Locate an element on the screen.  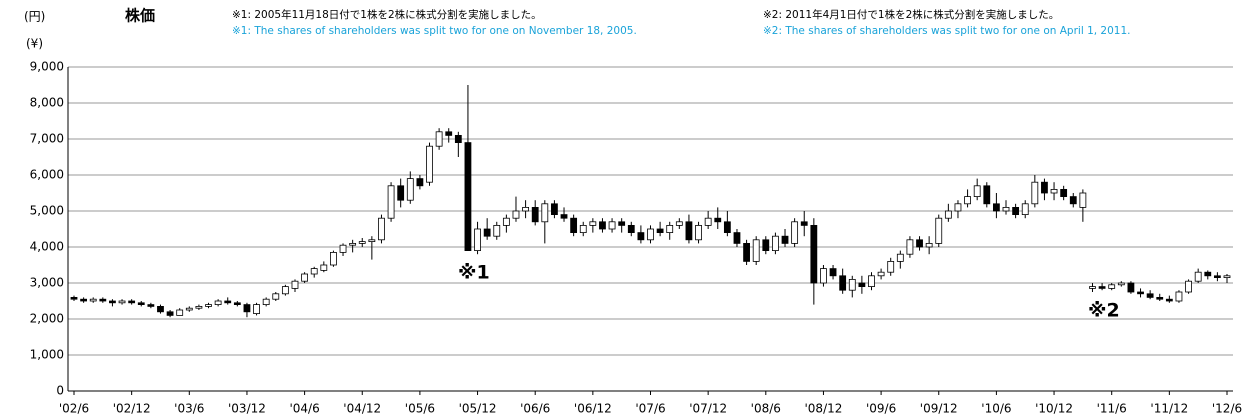
x-tick-label: '04/12 is located at coordinates (362, 409).